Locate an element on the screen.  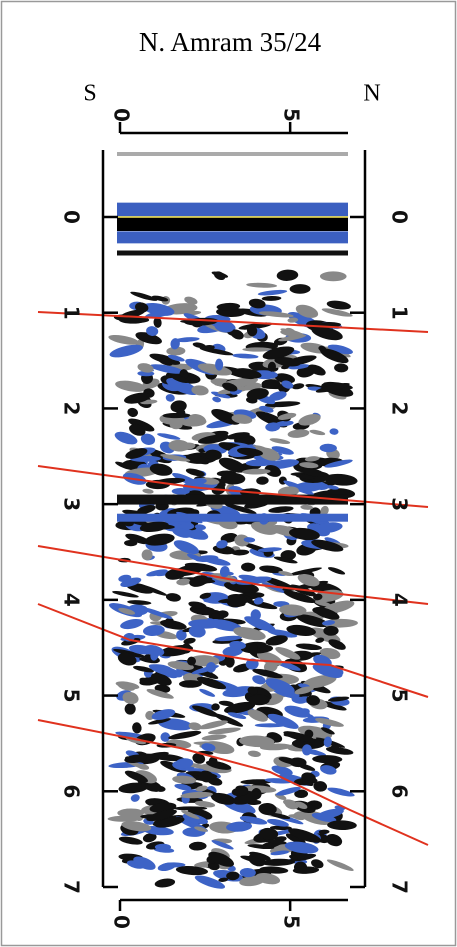
y-tick-label: 2 is located at coordinates (400, 408).